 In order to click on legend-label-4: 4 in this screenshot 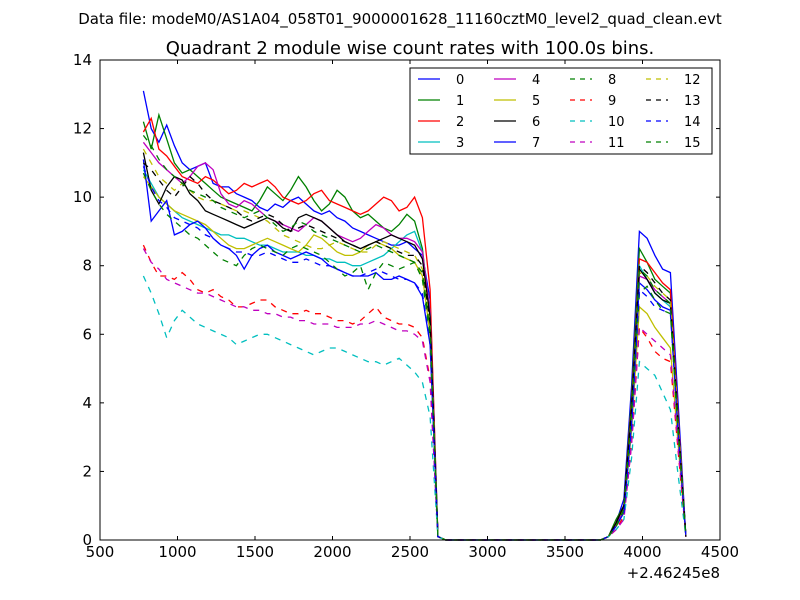, I will do `click(536, 80)`.